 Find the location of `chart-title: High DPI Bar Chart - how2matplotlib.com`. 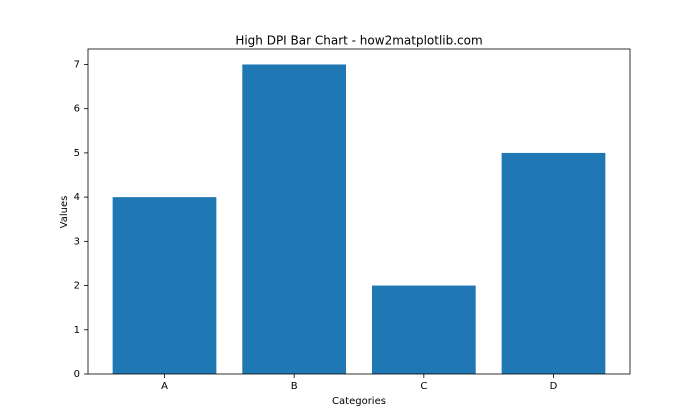

chart-title: High DPI Bar Chart - how2matplotlib.com is located at coordinates (358, 41).